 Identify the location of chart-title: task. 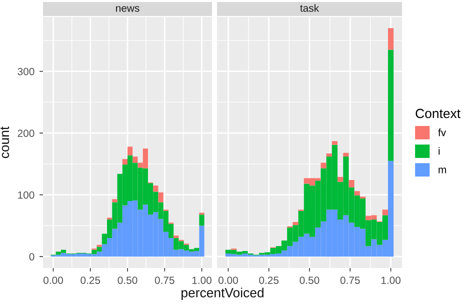
(310, 8).